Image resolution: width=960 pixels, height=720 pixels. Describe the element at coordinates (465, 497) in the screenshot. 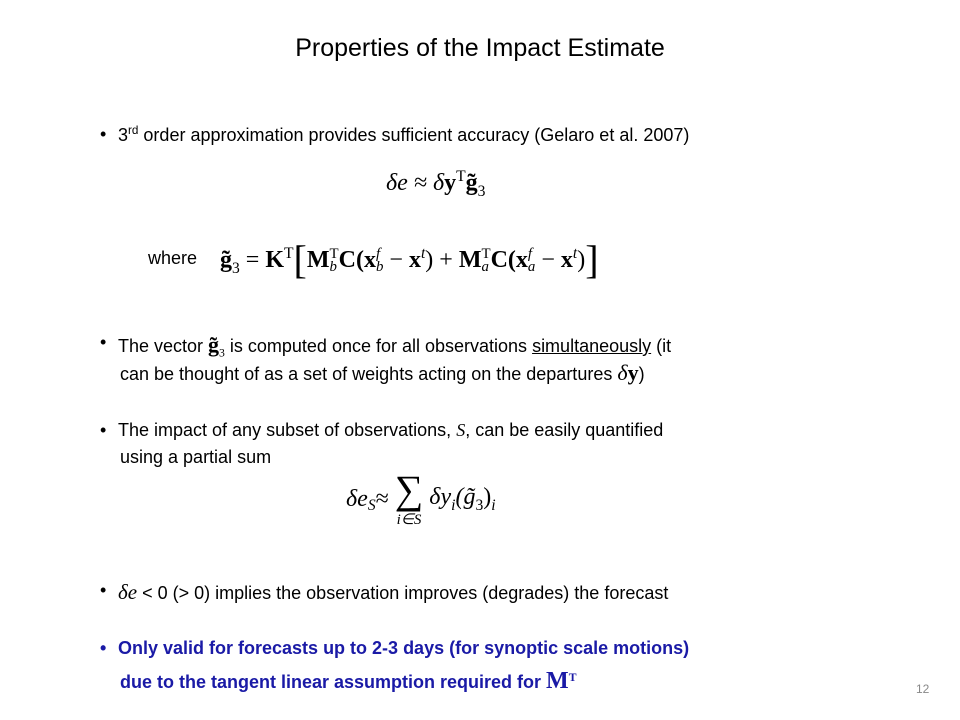

I see `math: (g̃` at that location.